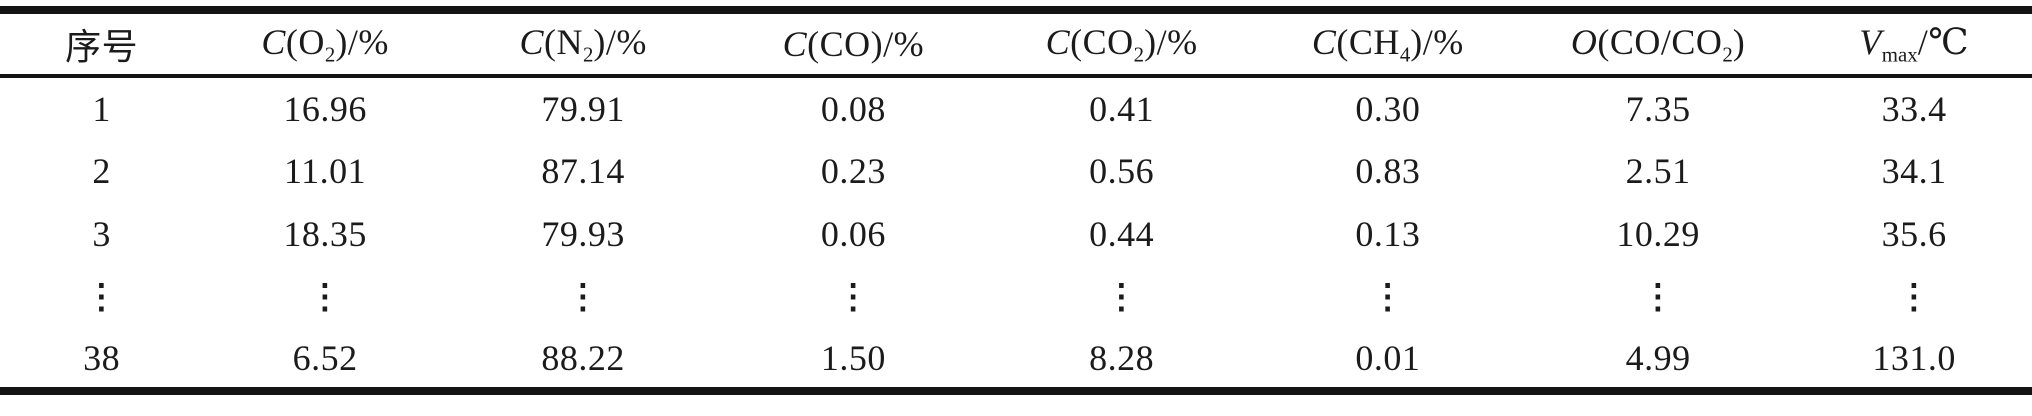 The height and width of the screenshot is (416, 2032). Describe the element at coordinates (1388, 357) in the screenshot. I see `table-cell: 0.01` at that location.